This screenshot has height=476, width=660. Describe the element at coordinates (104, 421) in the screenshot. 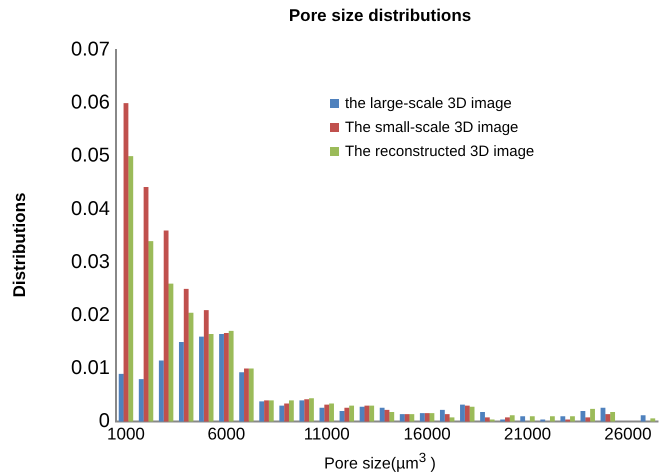

I see `y-tick-label: 0` at that location.